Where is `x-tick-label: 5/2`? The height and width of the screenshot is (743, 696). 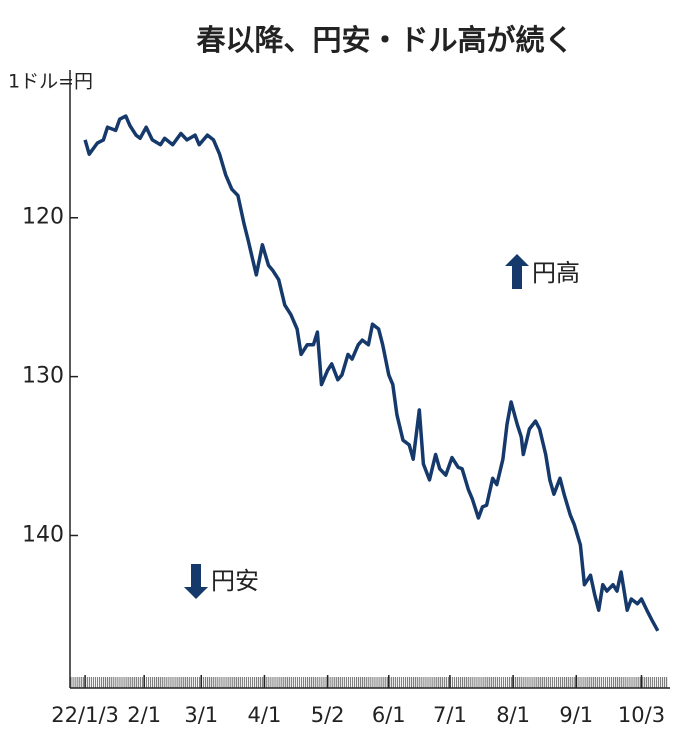 x-tick-label: 5/2 is located at coordinates (328, 715).